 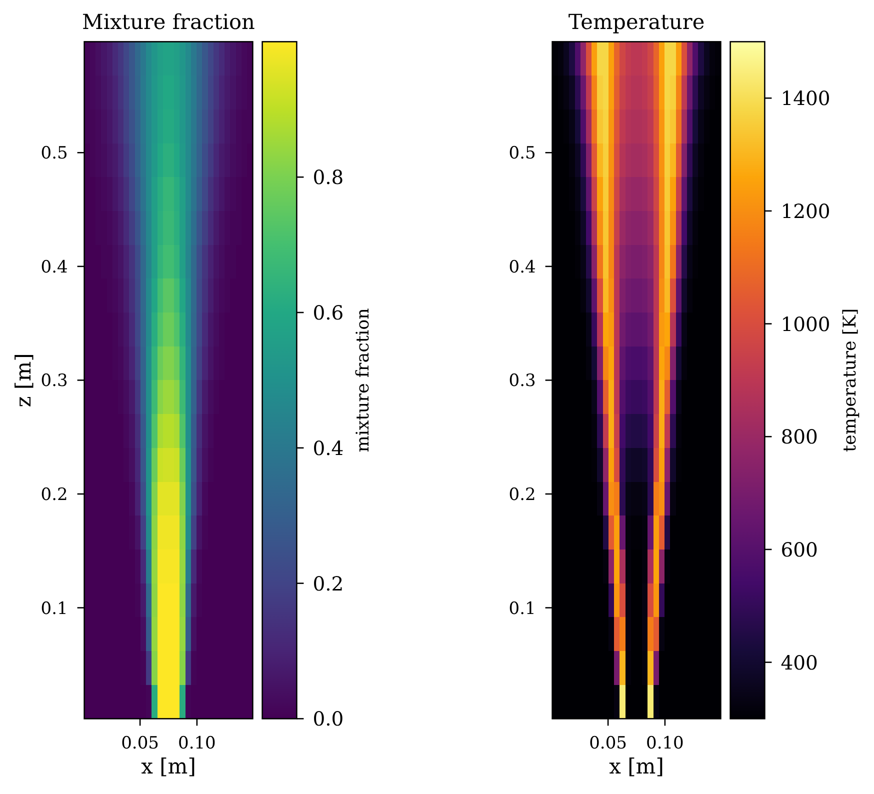 I want to click on color-bar-label: 400, so click(x=799, y=662).